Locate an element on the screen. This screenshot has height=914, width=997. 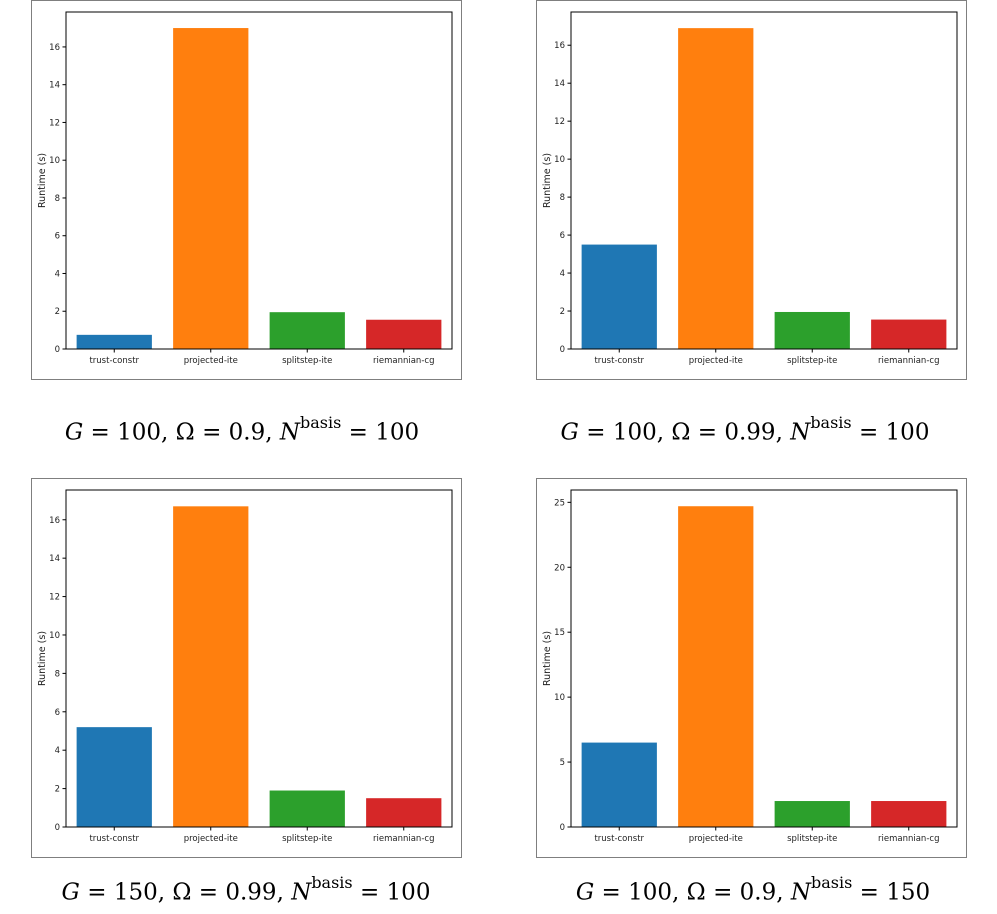
y-tick-label: 5 is located at coordinates (562, 763).